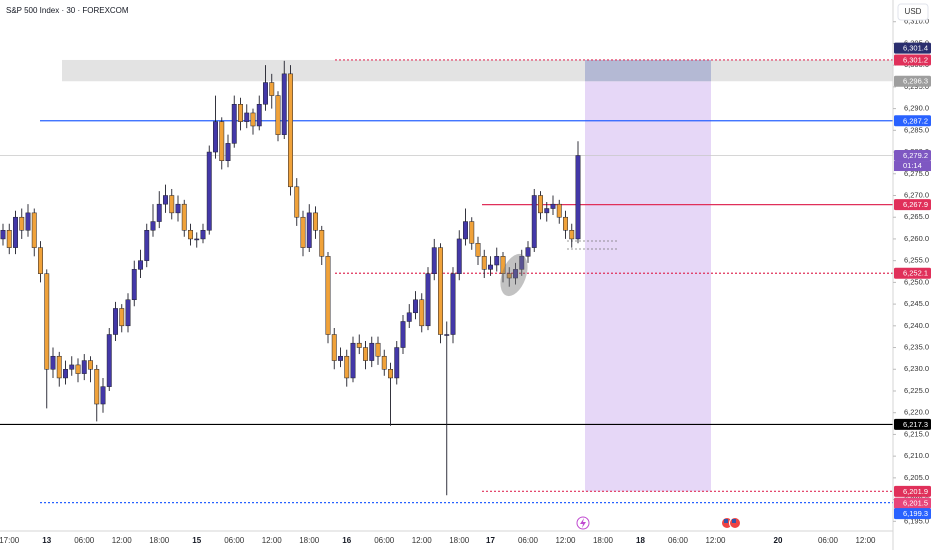  I want to click on price-badge-label: 6,279.2, so click(915, 155).